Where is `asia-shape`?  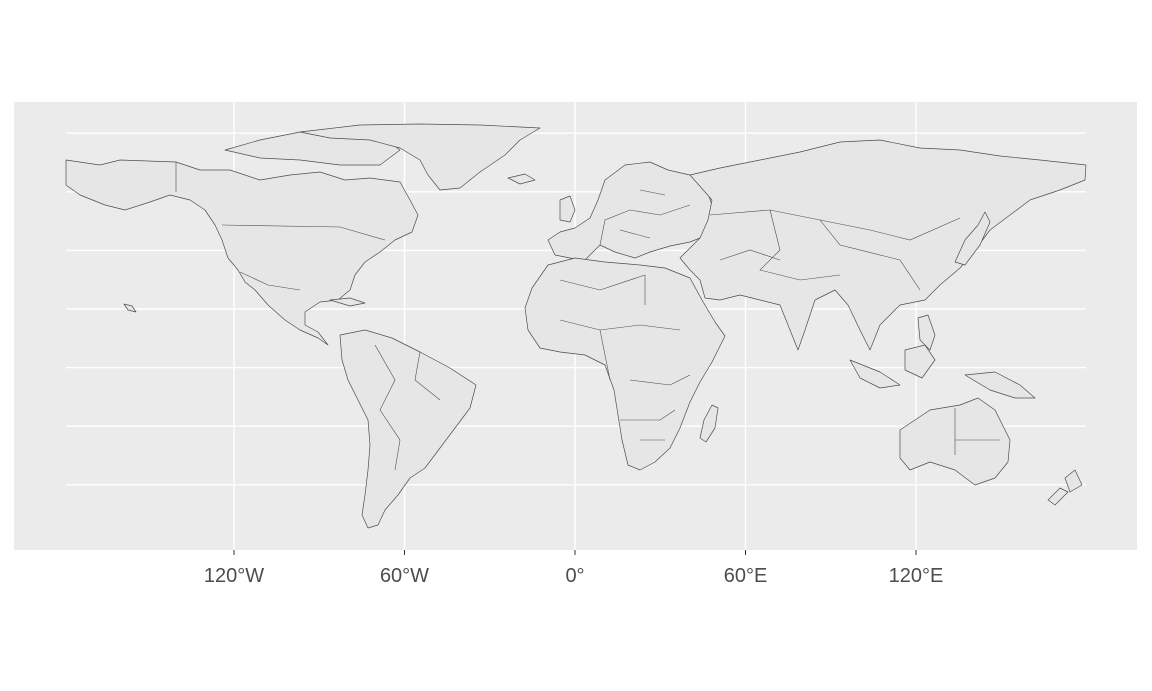
asia-shape is located at coordinates (883, 245).